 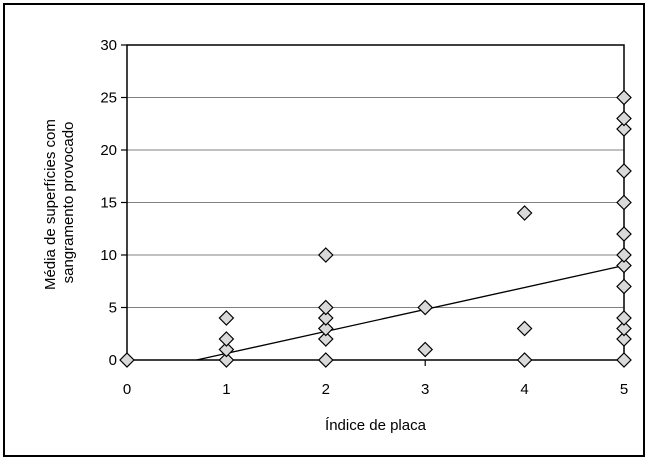 I want to click on x-tick-label: 1, so click(x=226, y=389).